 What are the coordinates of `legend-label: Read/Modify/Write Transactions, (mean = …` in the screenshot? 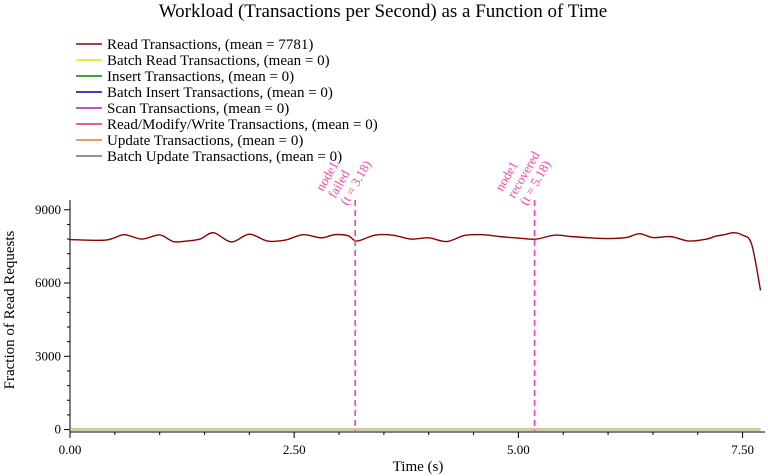 It's located at (242, 125).